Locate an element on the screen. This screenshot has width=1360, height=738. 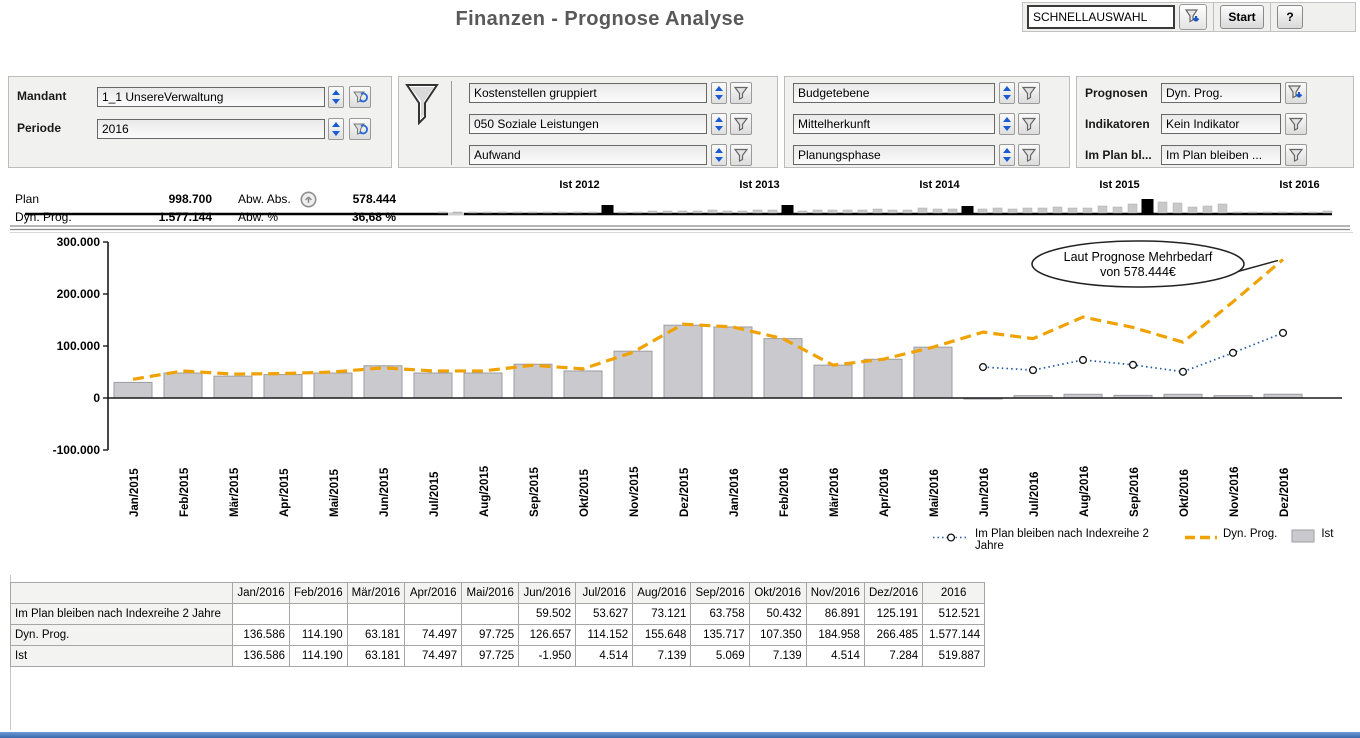
svg-text: 0 is located at coordinates (96, 398).